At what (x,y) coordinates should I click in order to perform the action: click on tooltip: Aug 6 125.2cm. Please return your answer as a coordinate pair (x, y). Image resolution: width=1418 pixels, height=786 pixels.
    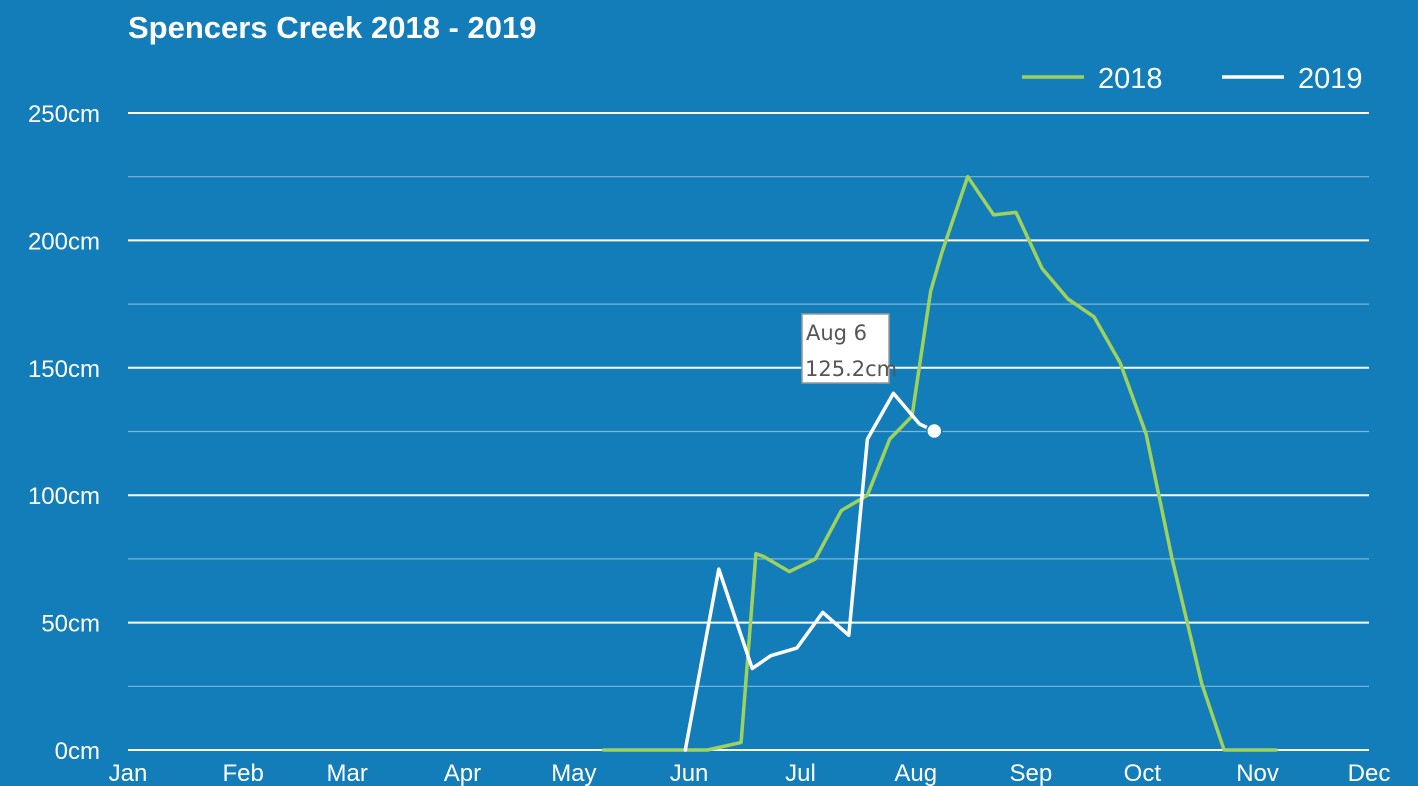
    Looking at the image, I should click on (849, 348).